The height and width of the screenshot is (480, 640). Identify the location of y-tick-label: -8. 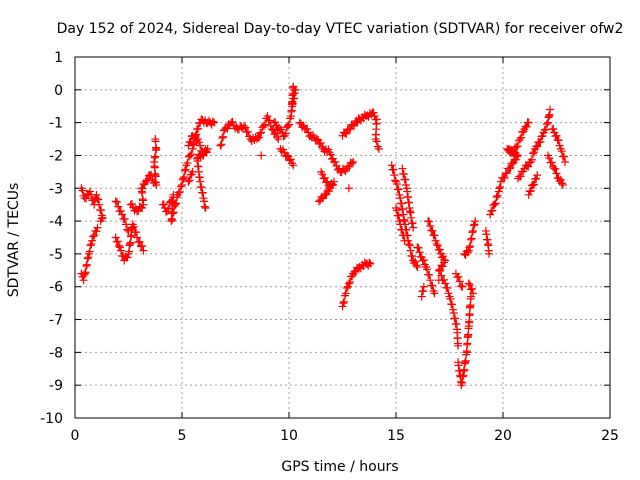
(56, 353).